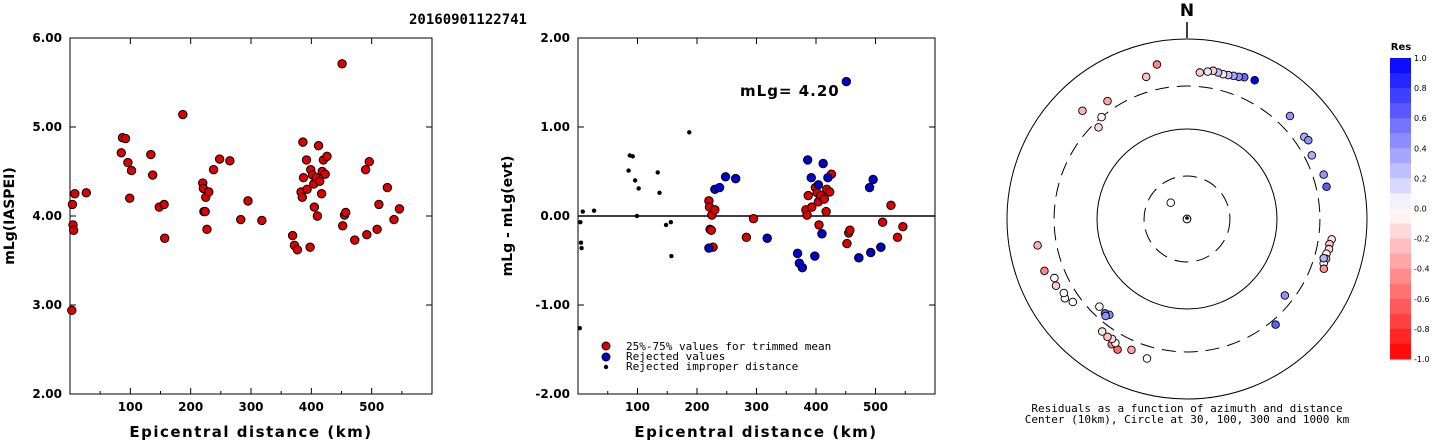  What do you see at coordinates (755, 432) in the screenshot?
I see `residual-x-axis-label: Epicentral distance (km)` at bounding box center [755, 432].